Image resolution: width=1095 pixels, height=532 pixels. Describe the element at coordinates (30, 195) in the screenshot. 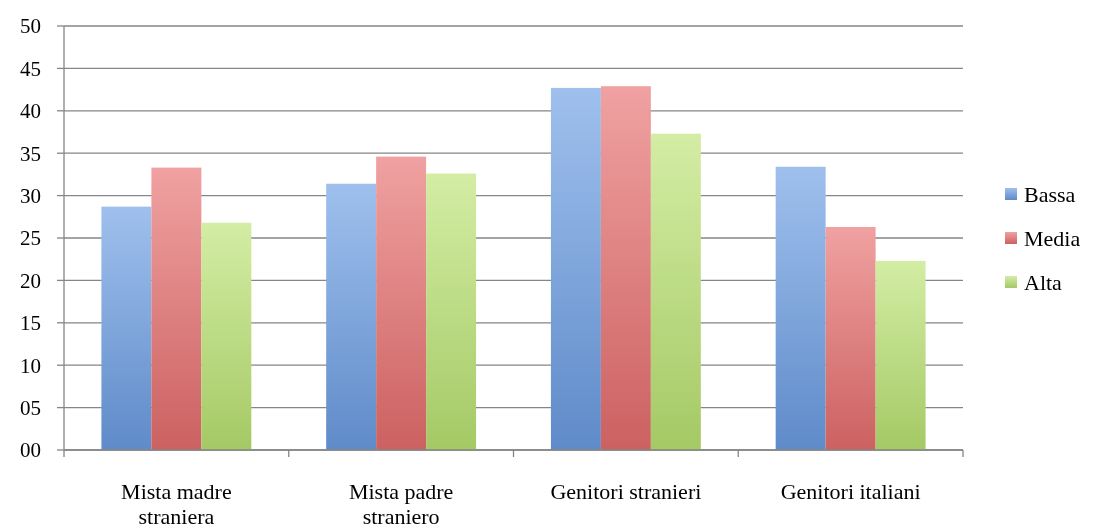

I see `y-tick-label: 30` at that location.